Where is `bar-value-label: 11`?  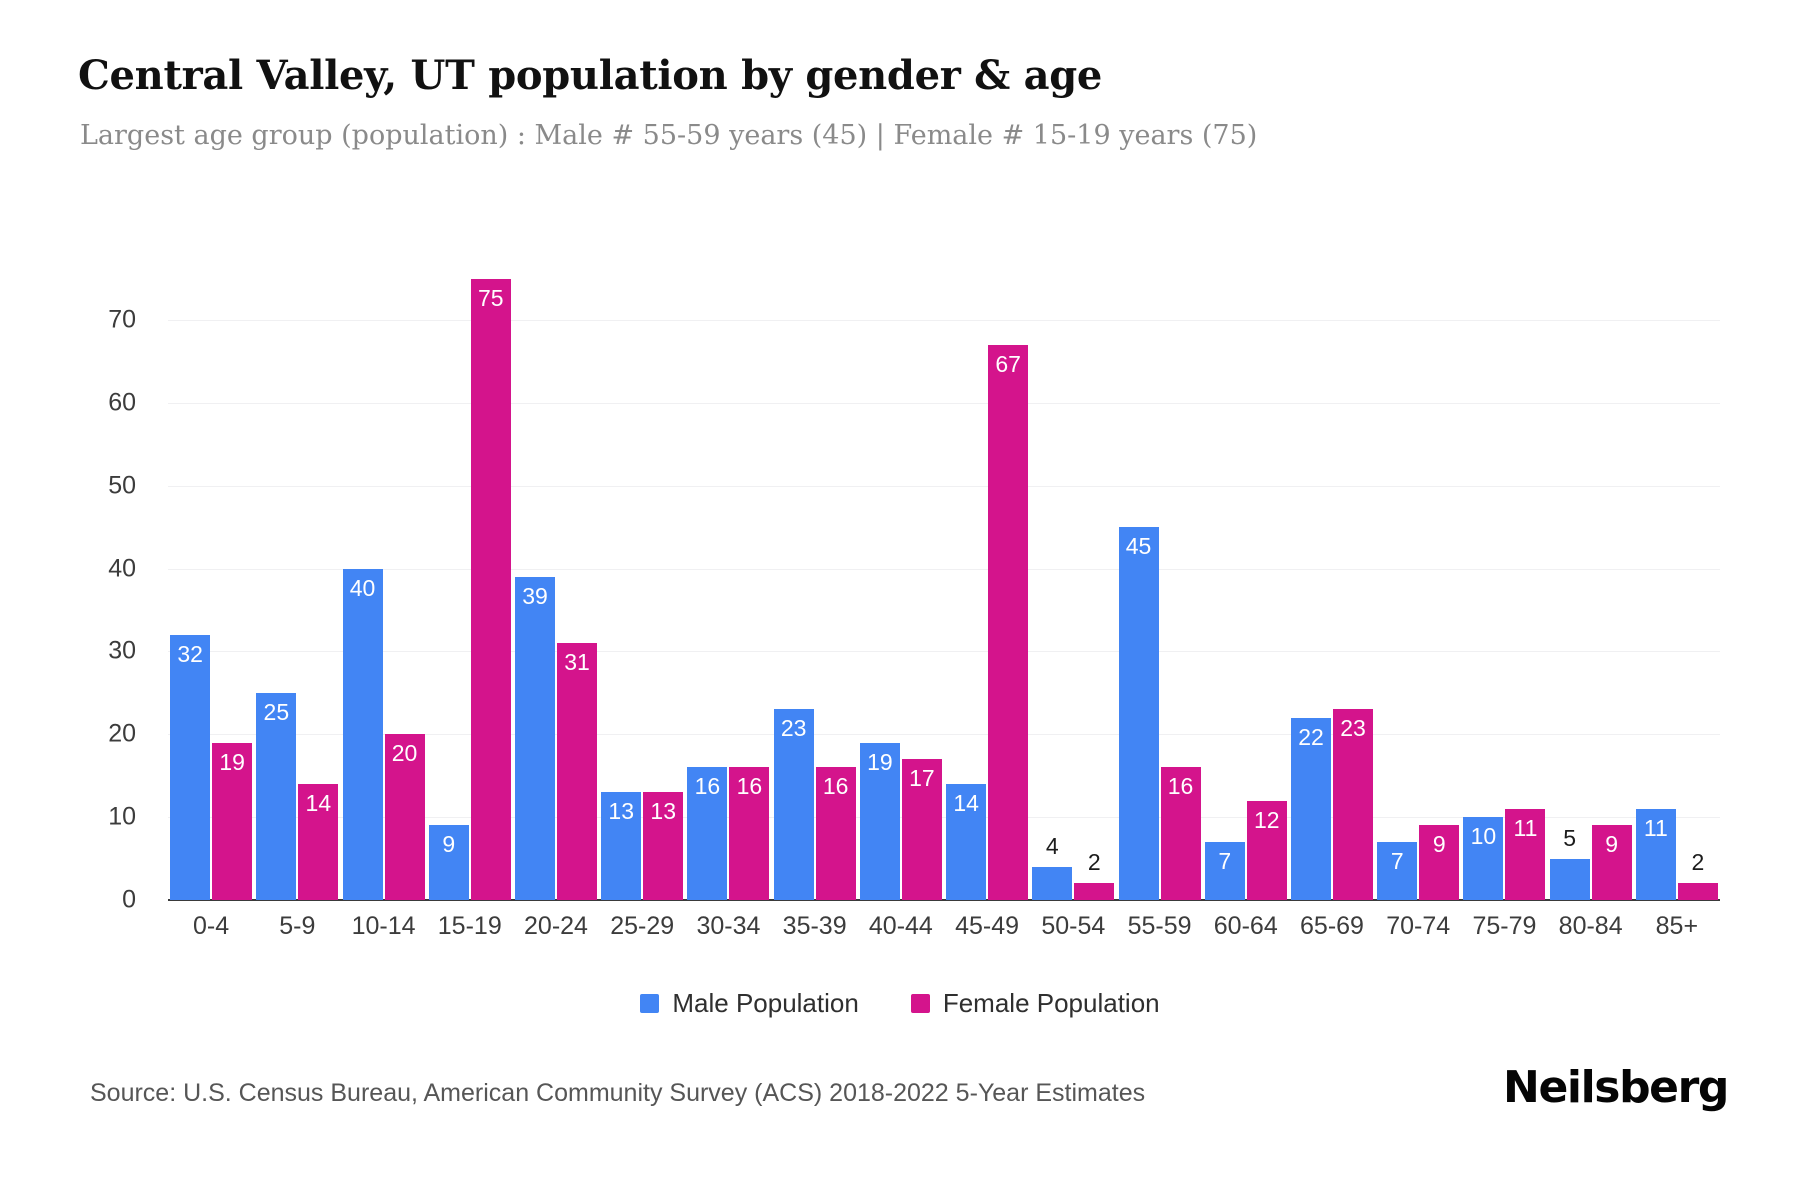
bar-value-label: 11 is located at coordinates (1525, 827).